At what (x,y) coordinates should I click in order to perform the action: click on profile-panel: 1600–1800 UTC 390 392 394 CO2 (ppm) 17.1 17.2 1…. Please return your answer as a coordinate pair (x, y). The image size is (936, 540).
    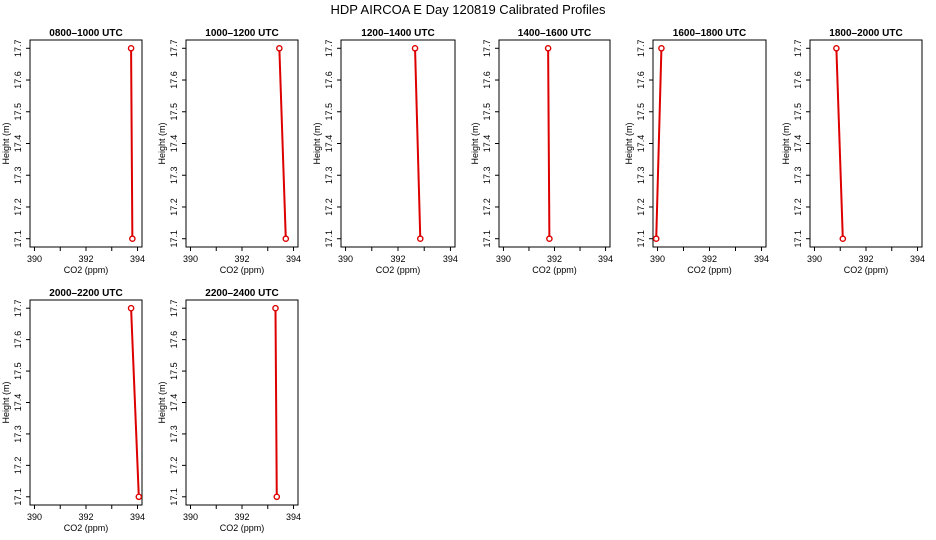
    Looking at the image, I should click on (696, 151).